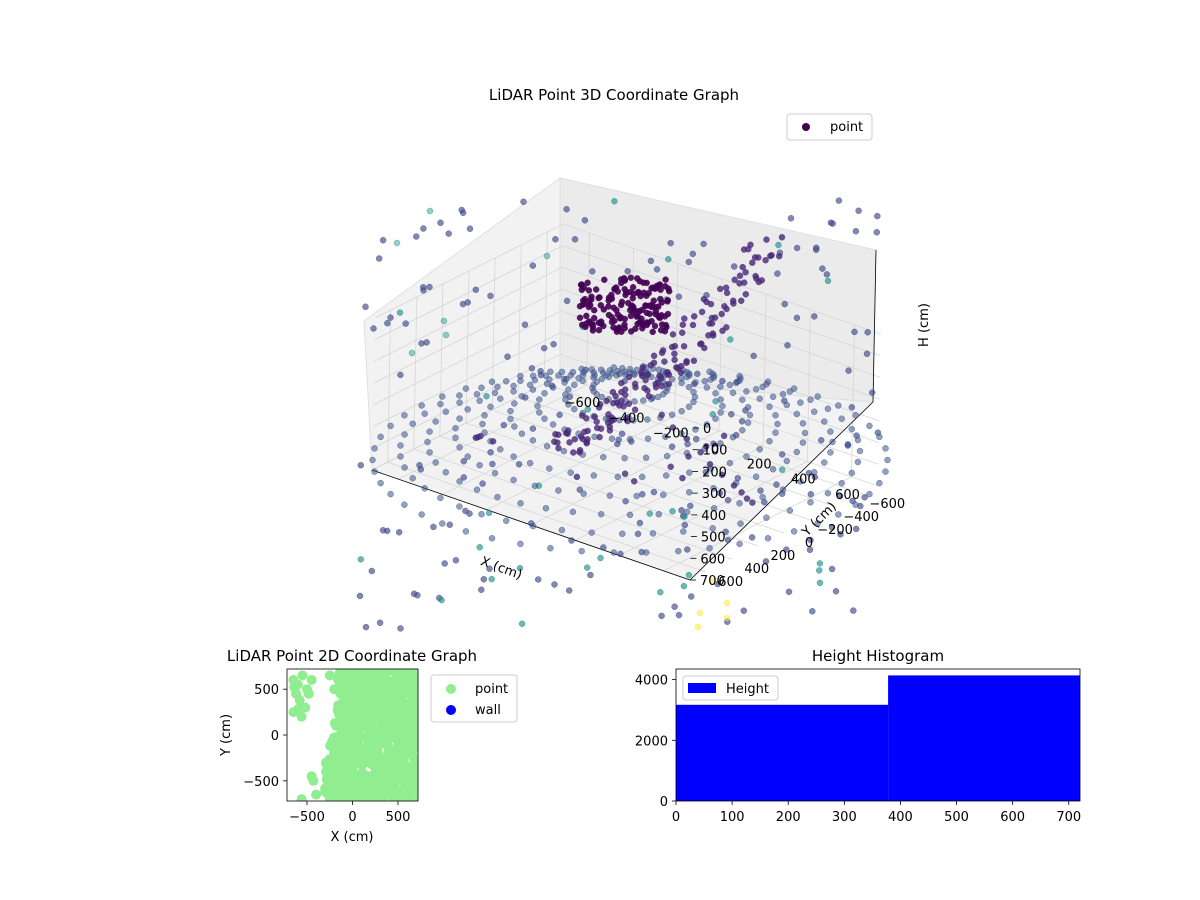 The height and width of the screenshot is (900, 1200). Describe the element at coordinates (858, 749) in the screenshot. I see `histogram-ticks: 0 100 200 300 400 500 600 700 0 2000 4000` at that location.